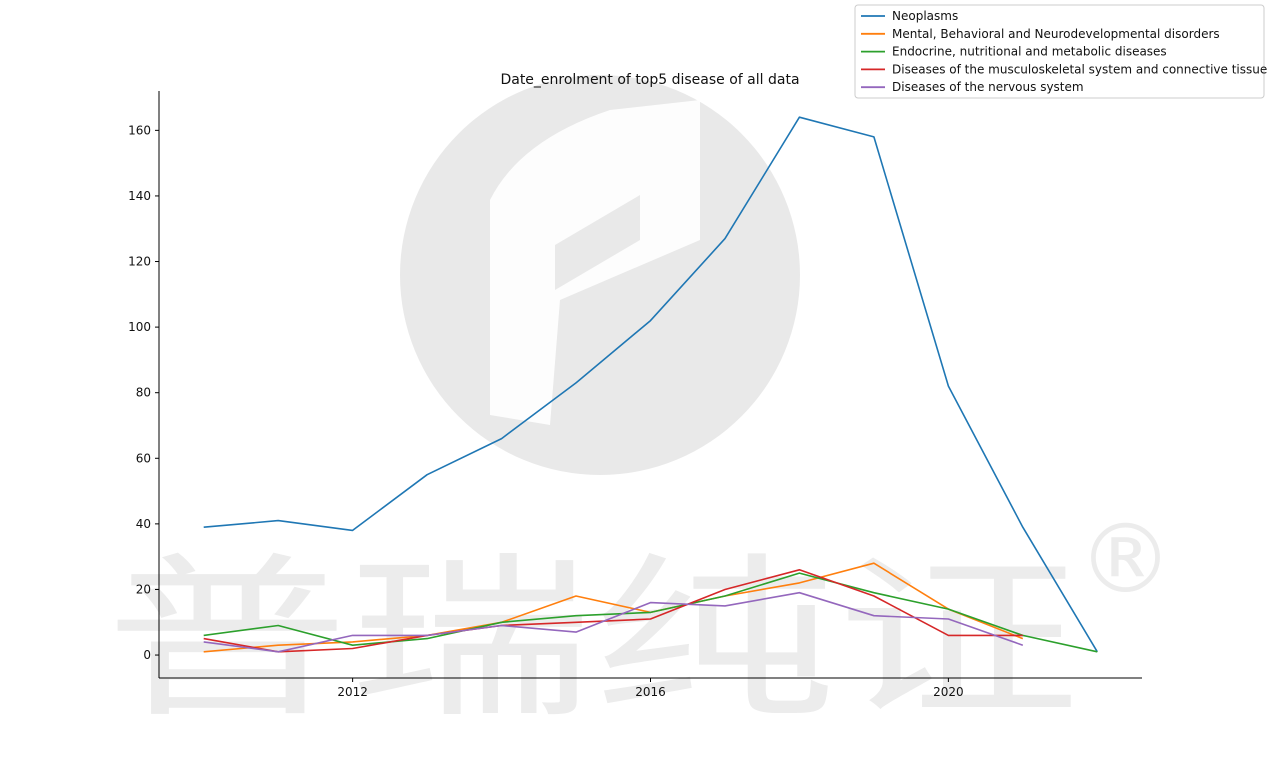  I want to click on y-tick-label: 60, so click(143, 458).